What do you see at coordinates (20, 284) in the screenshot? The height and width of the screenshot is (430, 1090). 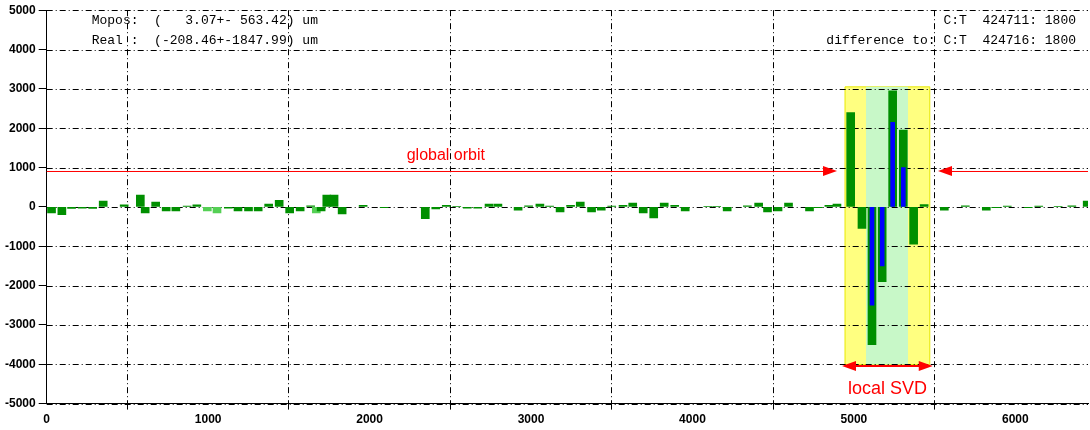 I see `y-tick-label: -2000` at bounding box center [20, 284].